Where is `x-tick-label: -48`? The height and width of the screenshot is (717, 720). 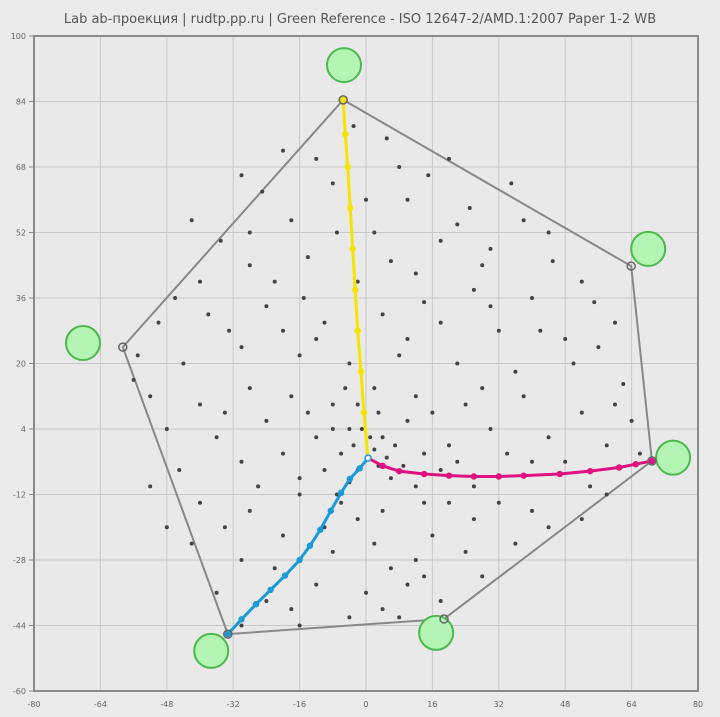
x-tick-label: -48 is located at coordinates (166, 704).